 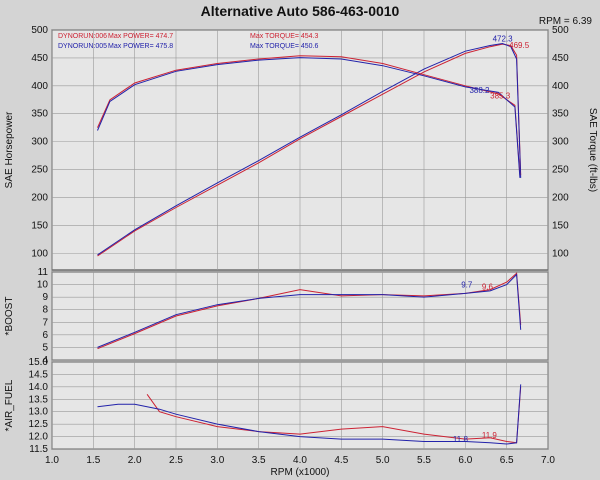 What do you see at coordinates (424, 460) in the screenshot?
I see `x-tick-label: 5.5` at bounding box center [424, 460].